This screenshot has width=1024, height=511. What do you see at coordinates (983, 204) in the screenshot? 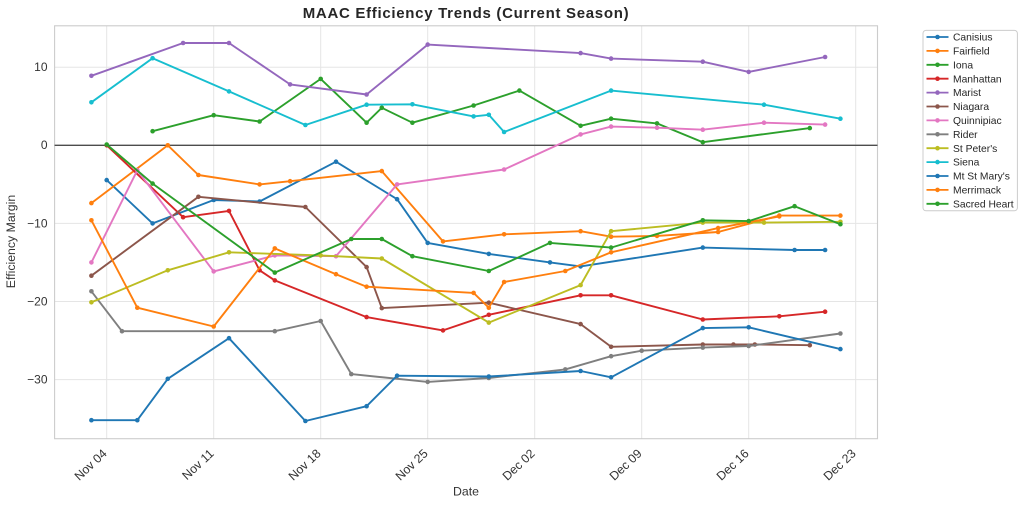
I see `svg-text: Sacred Heart` at bounding box center [983, 204].